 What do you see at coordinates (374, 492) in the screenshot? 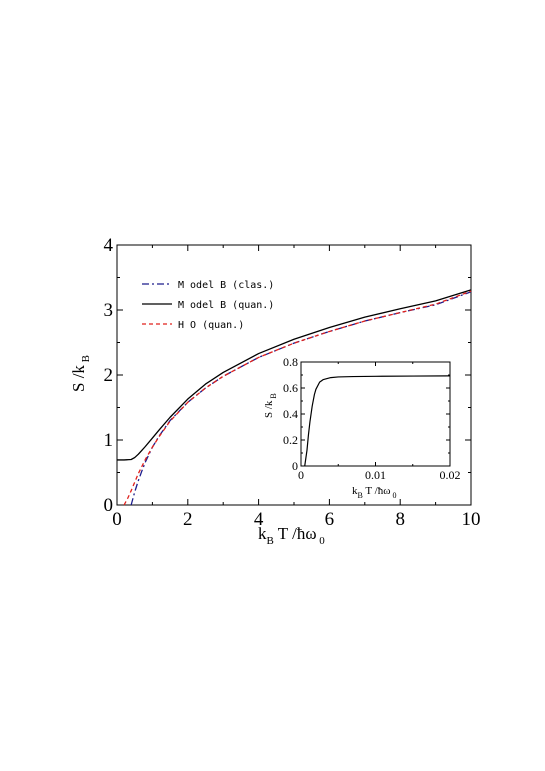
I see `inset-x-axis-title: kB T /ħω 0` at bounding box center [374, 492].